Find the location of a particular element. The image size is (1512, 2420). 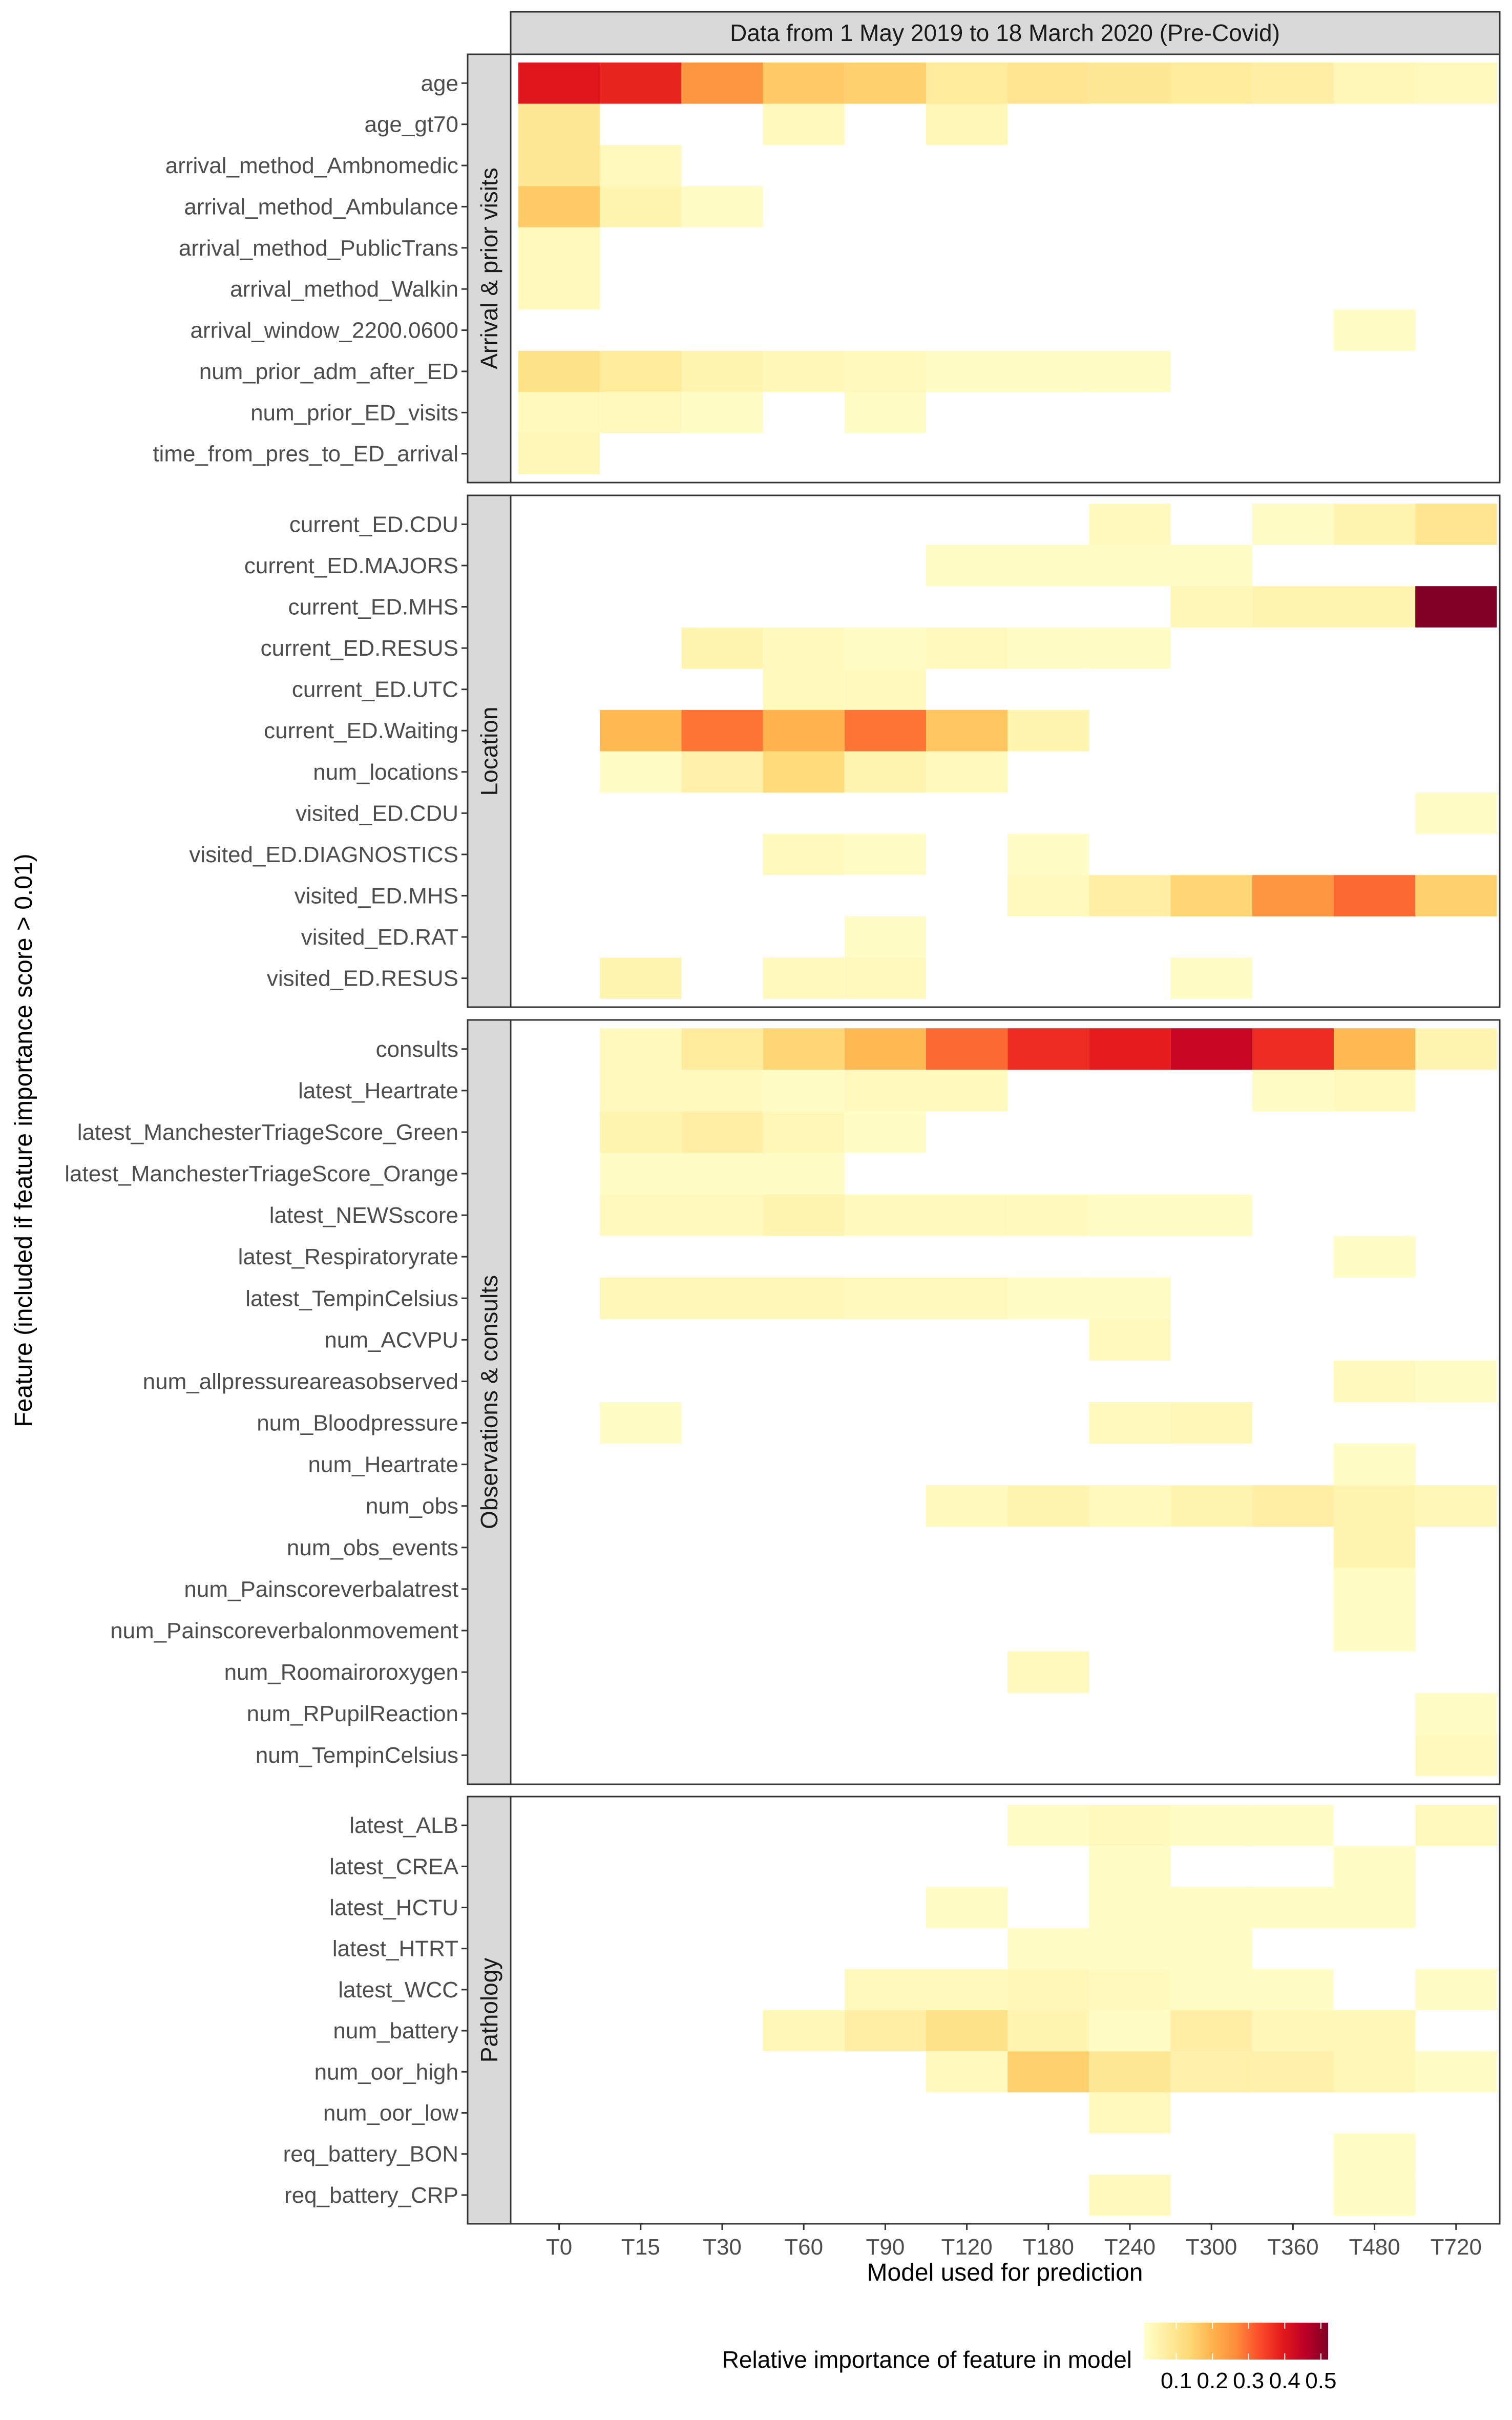

y-tick-label: current_ED.CDU is located at coordinates (373, 524).